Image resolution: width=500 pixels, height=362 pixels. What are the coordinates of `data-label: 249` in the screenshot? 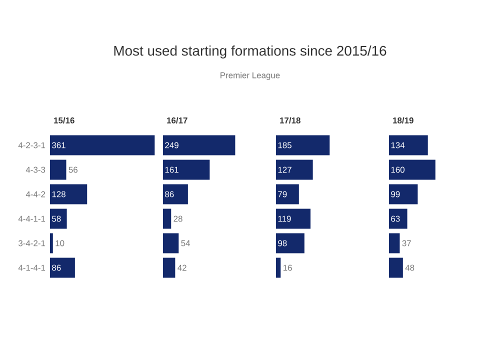 It's located at (171, 145).